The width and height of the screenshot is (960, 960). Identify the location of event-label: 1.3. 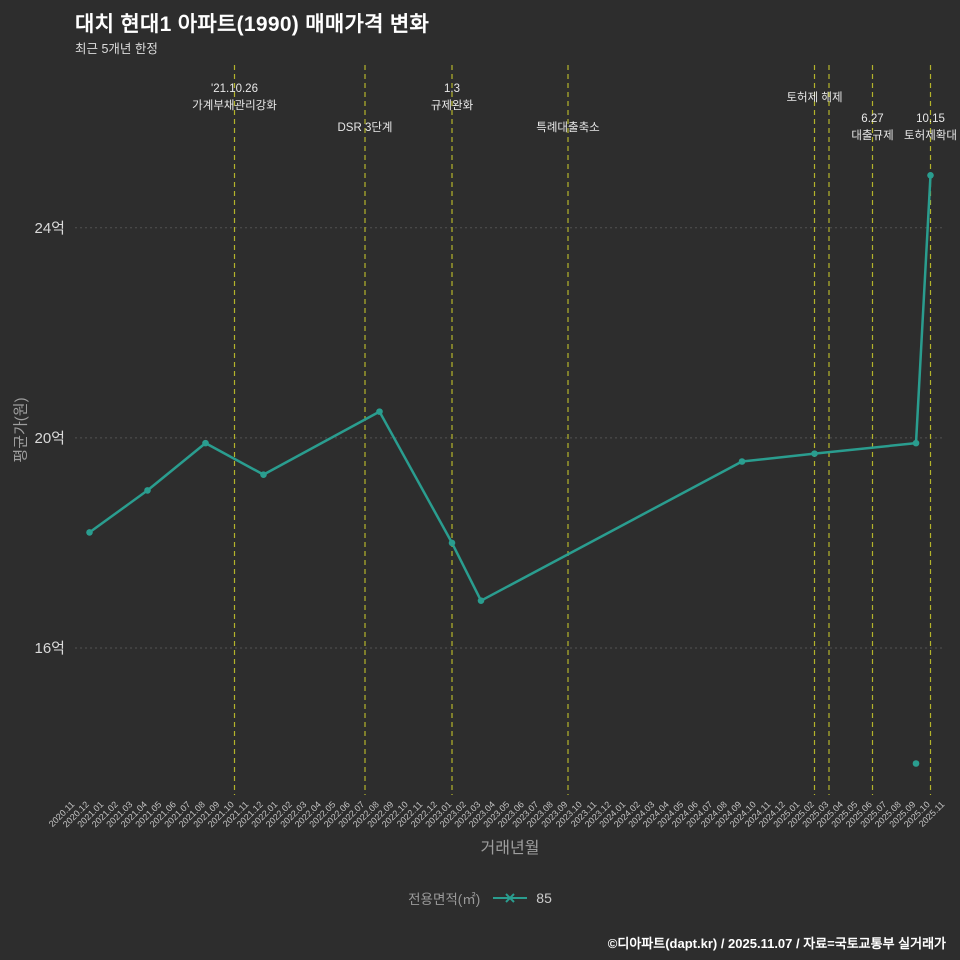
(452, 89).